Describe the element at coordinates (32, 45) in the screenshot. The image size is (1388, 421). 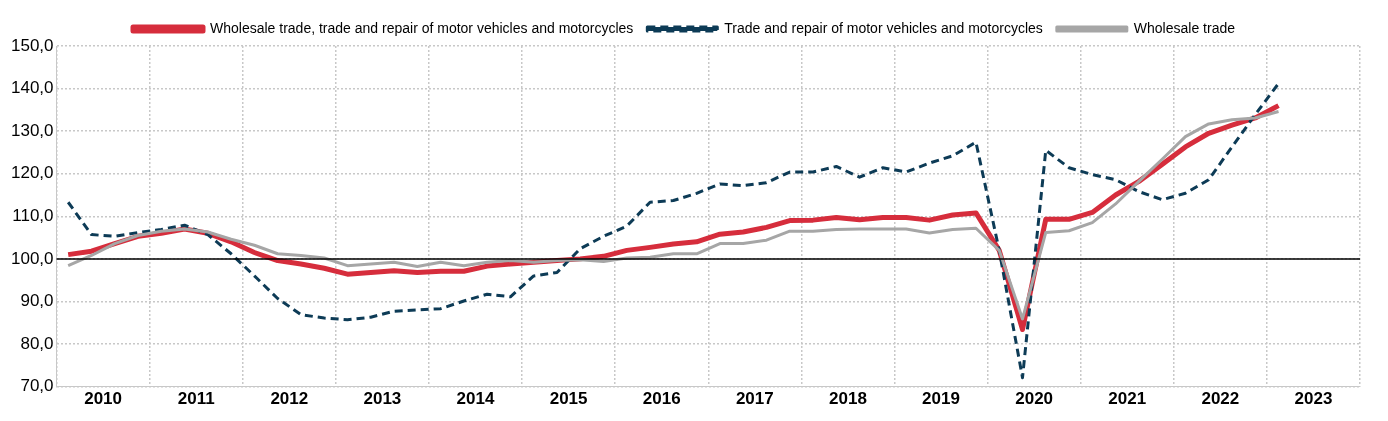
I see `y-tick-label: 150,0` at that location.